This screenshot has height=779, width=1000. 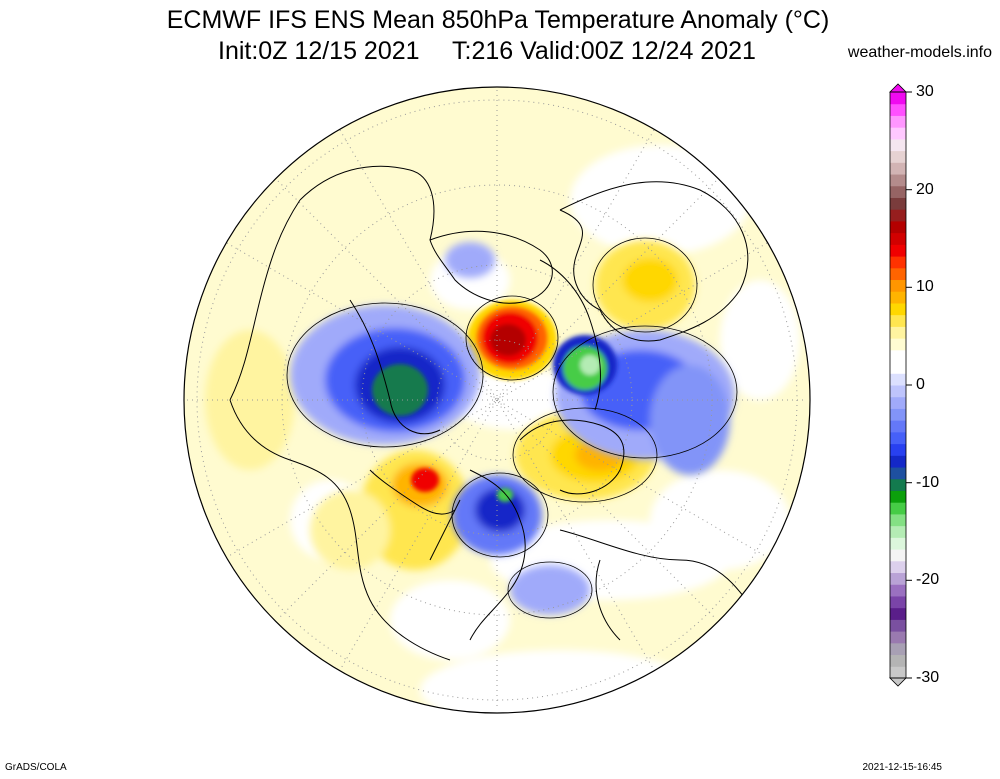 I want to click on colorbar-cells, so click(x=898, y=385).